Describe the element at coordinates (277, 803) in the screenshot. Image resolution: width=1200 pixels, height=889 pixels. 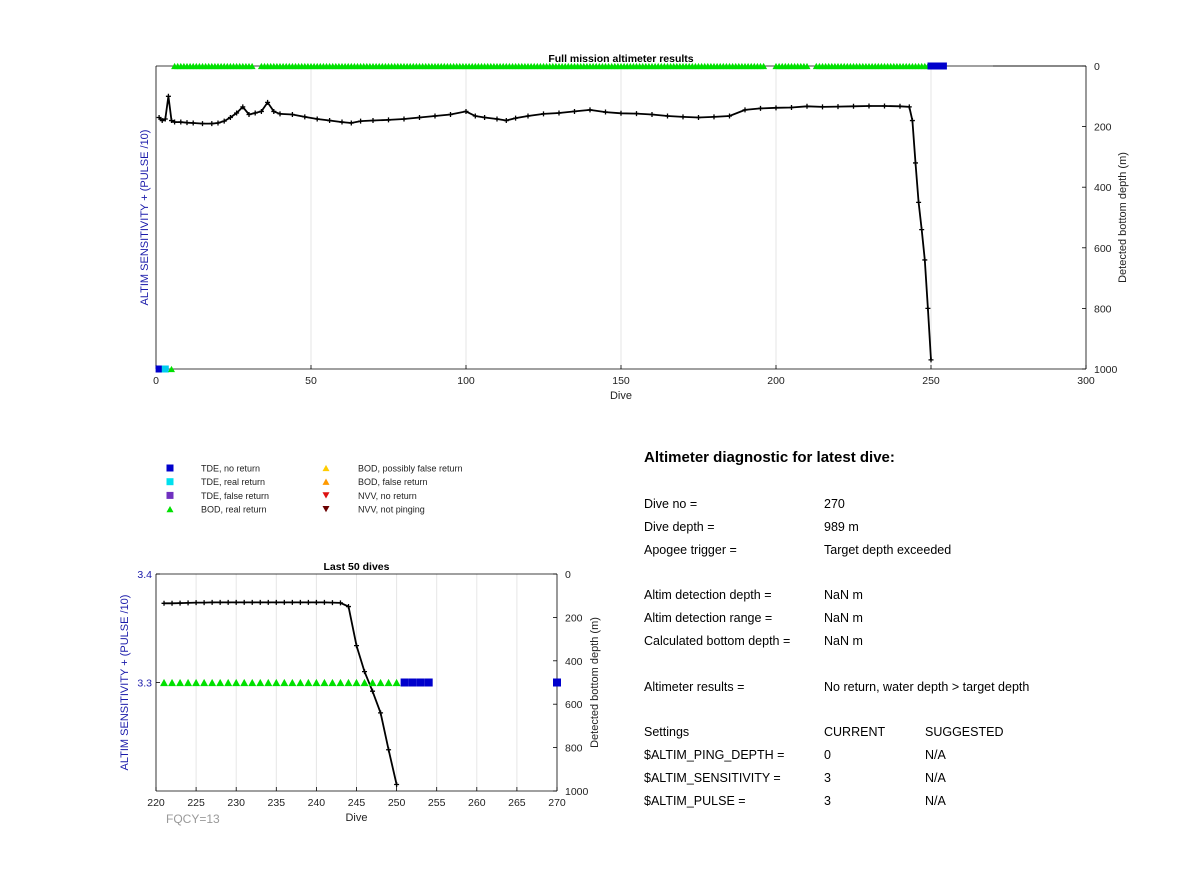
I see `x-tick-label: 235` at that location.